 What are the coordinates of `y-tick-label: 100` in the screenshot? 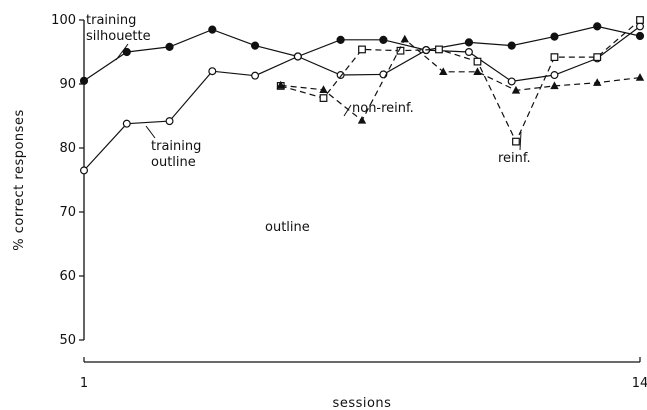 It's located at (63, 20).